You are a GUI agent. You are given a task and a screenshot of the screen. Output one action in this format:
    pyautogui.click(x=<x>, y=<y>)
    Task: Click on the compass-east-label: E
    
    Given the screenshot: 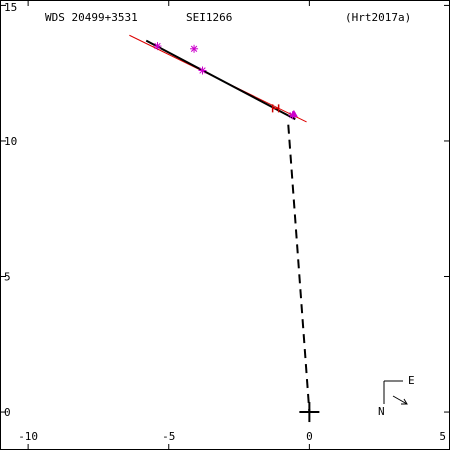 What is the action you would take?
    pyautogui.click(x=411, y=380)
    